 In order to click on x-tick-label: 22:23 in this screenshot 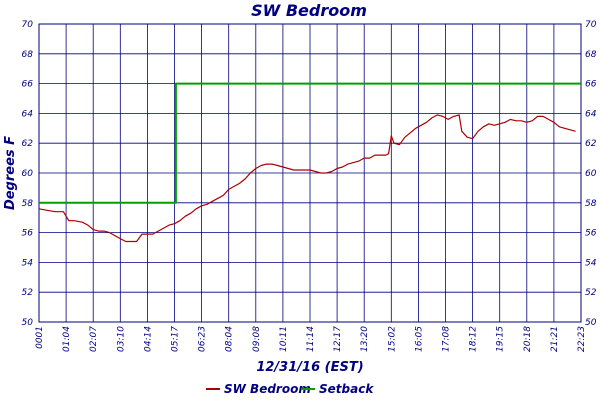, I will do `click(582, 339)`.